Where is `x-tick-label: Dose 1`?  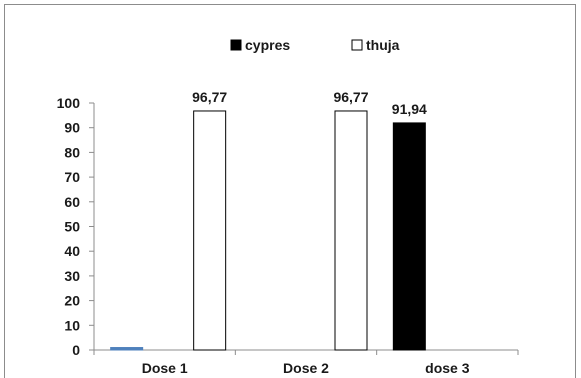 x-tick-label: Dose 1 is located at coordinates (165, 368).